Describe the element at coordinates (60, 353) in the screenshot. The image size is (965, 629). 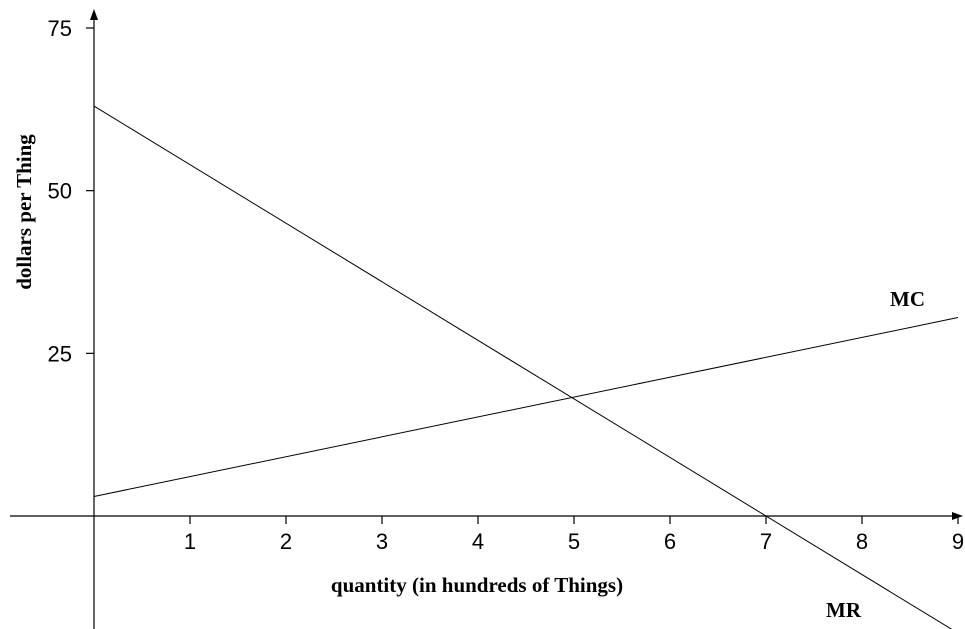
I see `y-tick-label: 25` at that location.